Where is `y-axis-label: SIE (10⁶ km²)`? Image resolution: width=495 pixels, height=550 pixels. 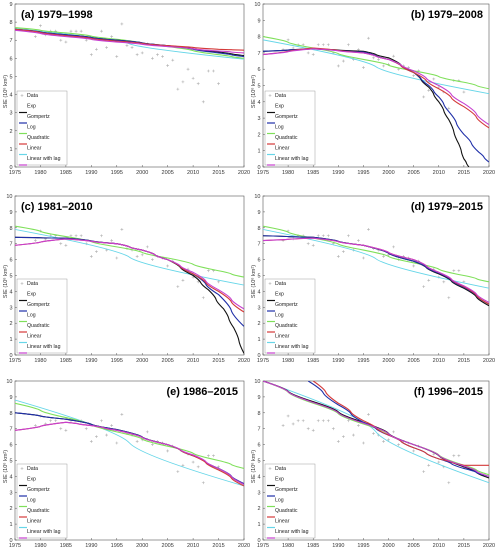
y-axis-label: SIE (10⁶ km²) is located at coordinates (253, 466).